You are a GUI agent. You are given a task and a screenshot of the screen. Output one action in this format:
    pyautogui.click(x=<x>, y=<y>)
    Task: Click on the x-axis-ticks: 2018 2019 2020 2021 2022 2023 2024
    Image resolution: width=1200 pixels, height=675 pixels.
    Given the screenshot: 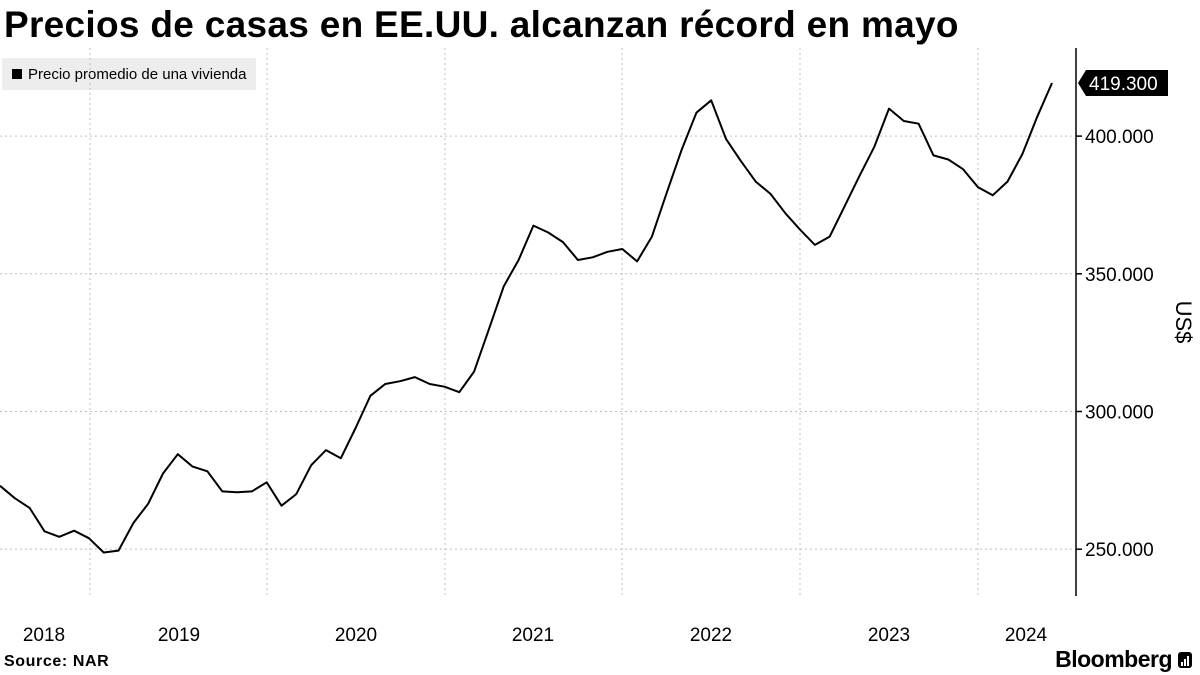 What is the action you would take?
    pyautogui.click(x=535, y=635)
    